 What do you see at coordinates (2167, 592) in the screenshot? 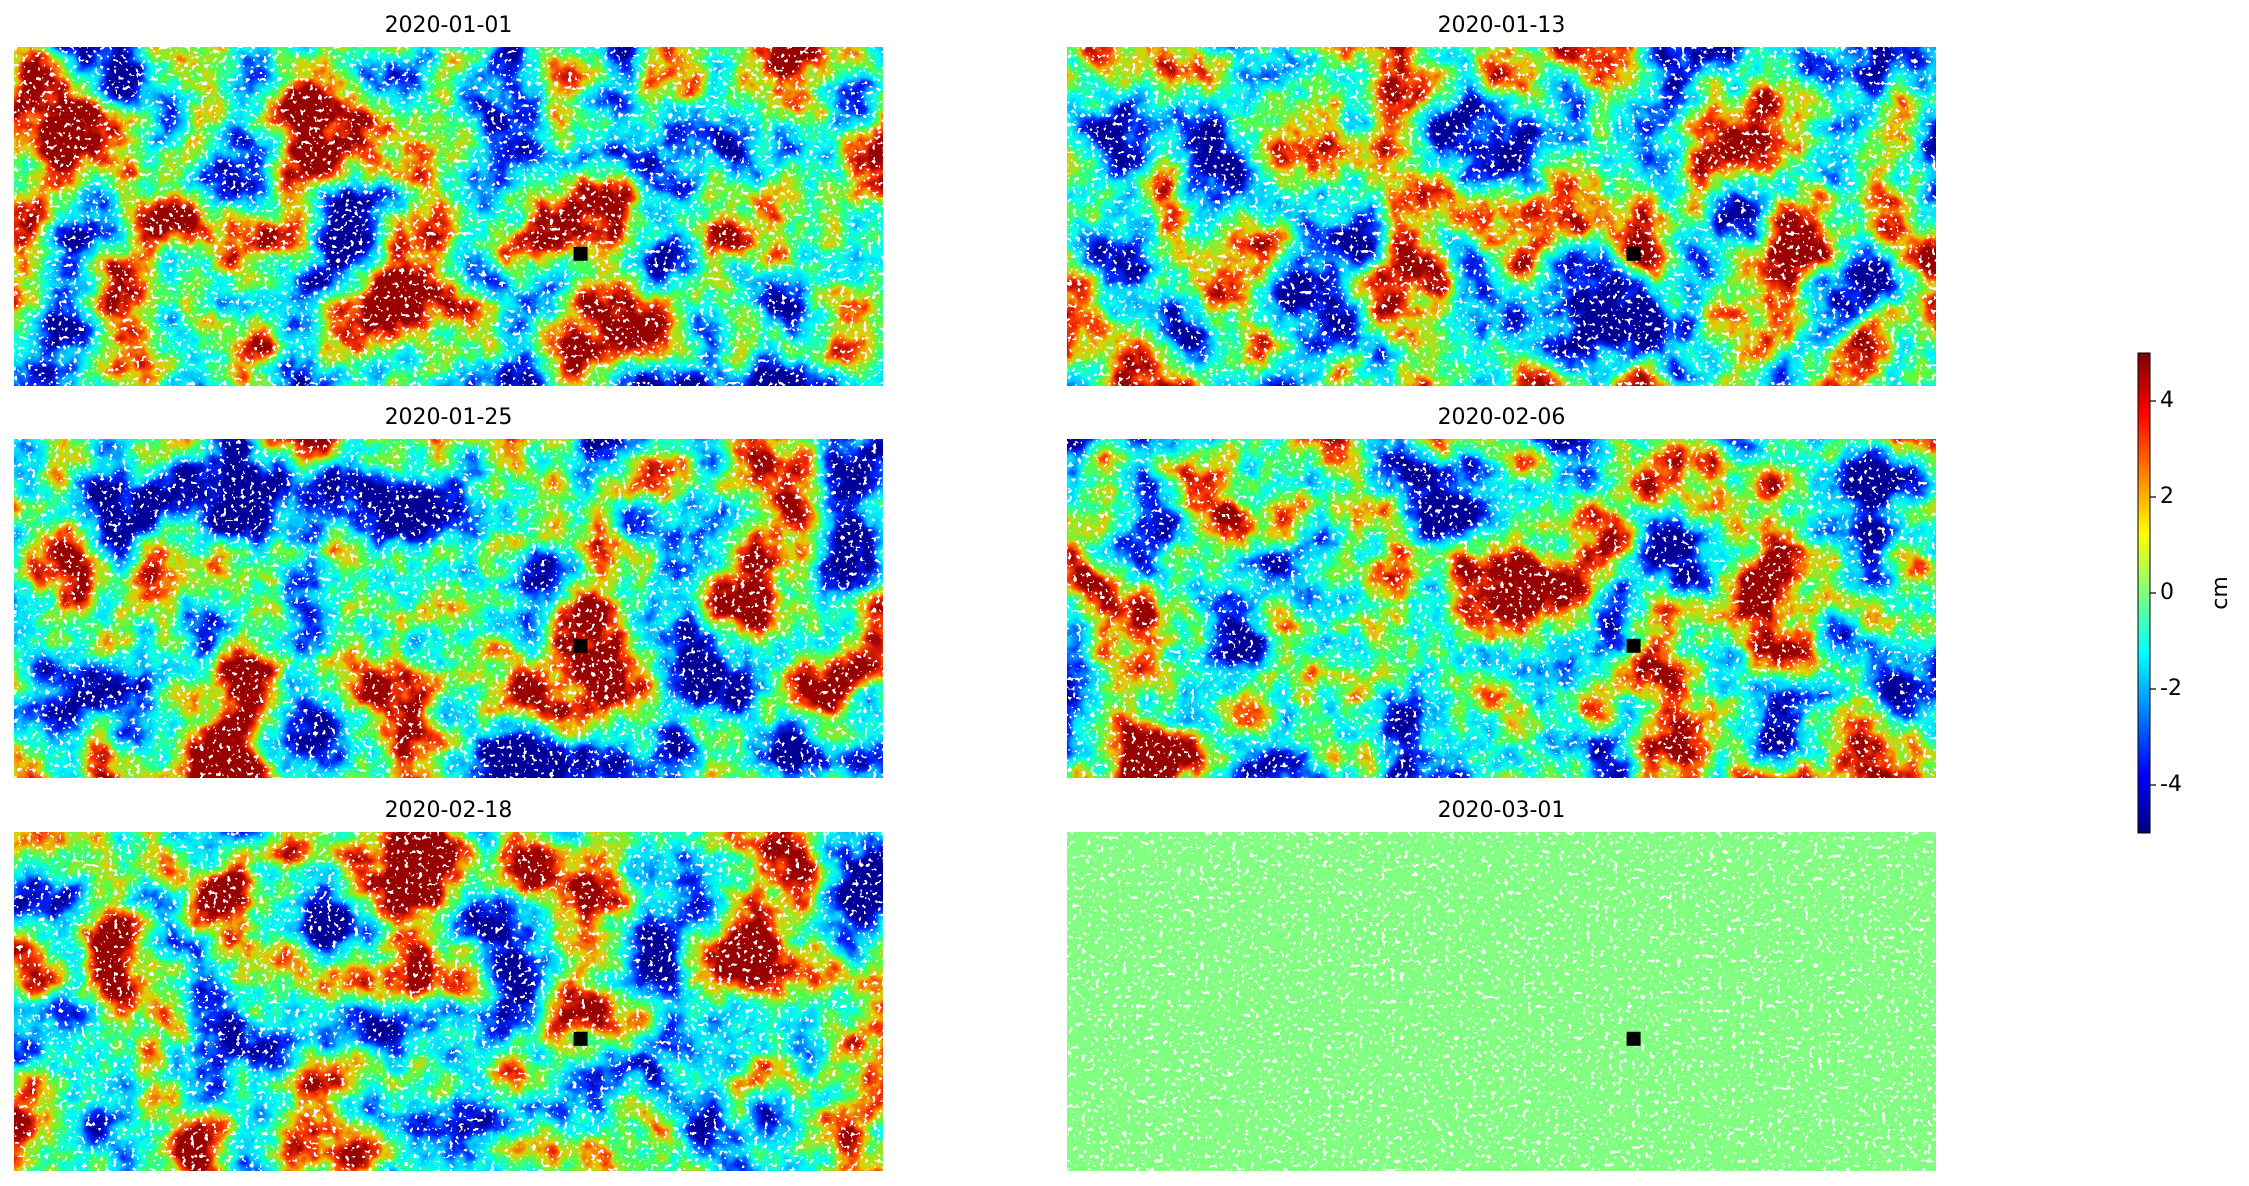
I see `colorbar-tick-label: 0` at bounding box center [2167, 592].